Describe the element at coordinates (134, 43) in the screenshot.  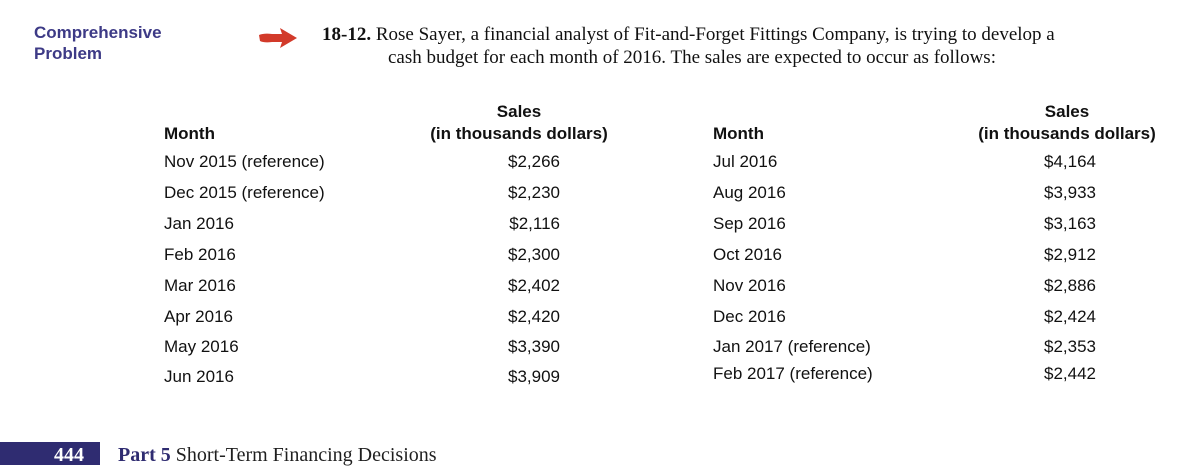
I see `comprehensive-problem-label: Comprehensive Problem` at that location.